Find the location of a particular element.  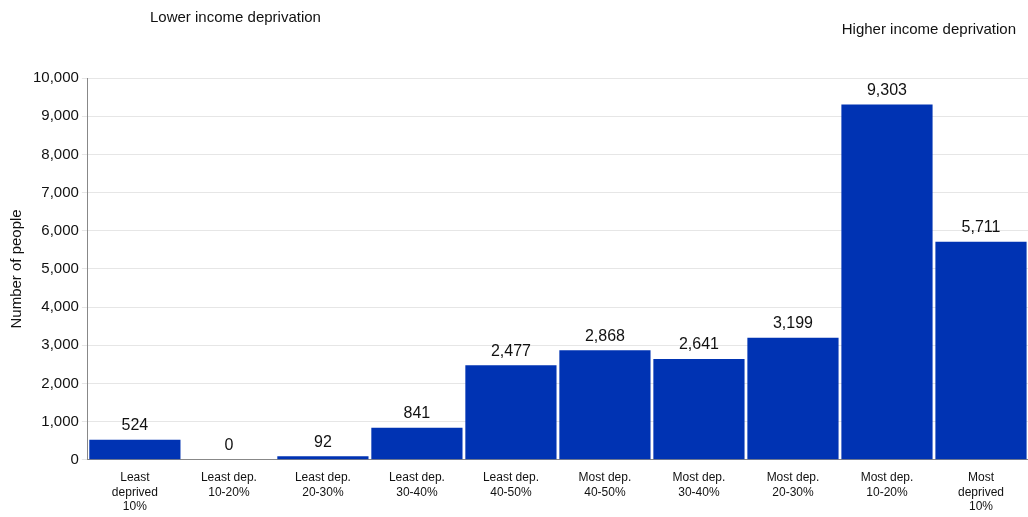

data-label: 3,199 is located at coordinates (793, 323).